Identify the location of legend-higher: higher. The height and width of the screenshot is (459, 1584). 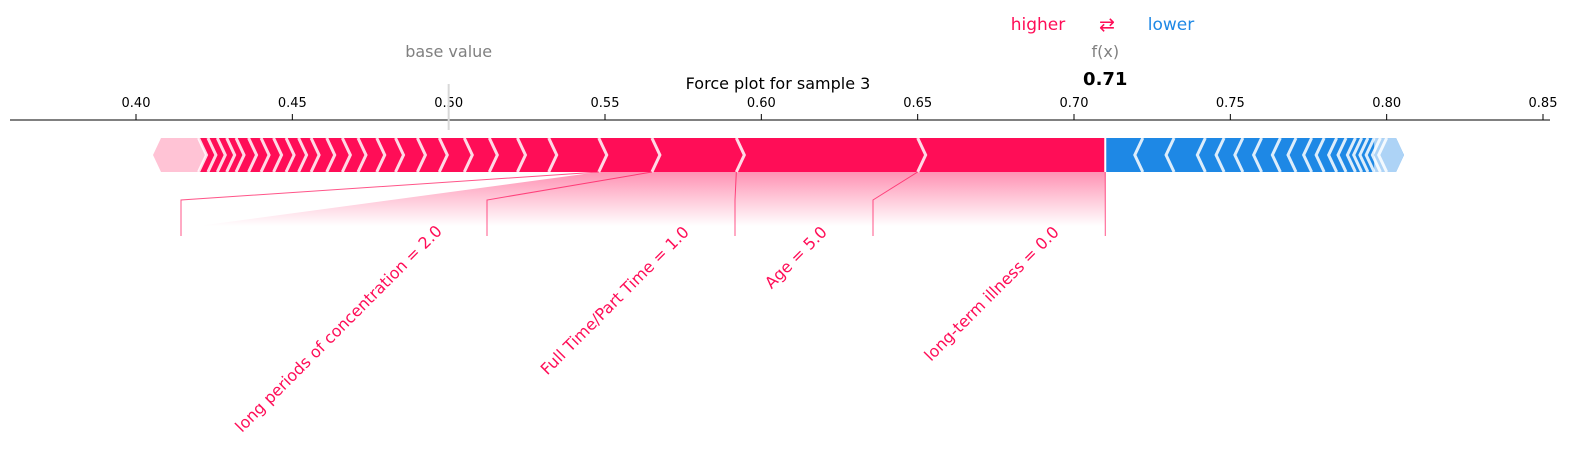
(1038, 25).